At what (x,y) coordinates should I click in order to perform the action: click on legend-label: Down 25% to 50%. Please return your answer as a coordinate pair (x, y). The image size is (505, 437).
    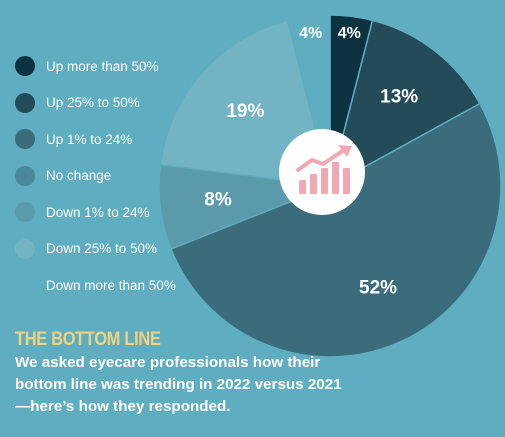
    Looking at the image, I should click on (102, 249).